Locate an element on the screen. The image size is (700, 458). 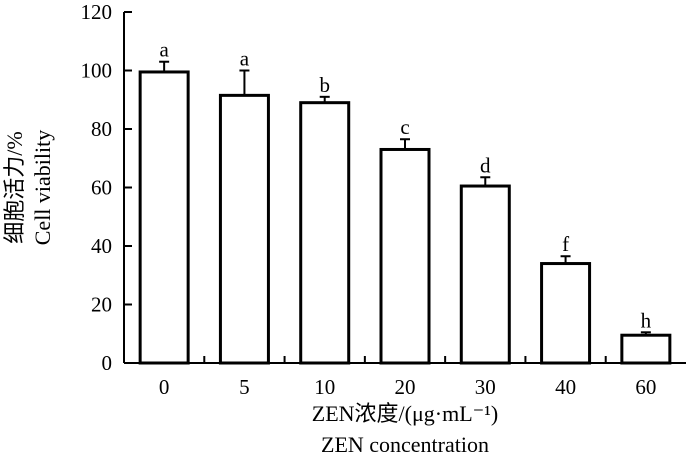
y-axis-ticks: 0 20 40 60 80 100 120 is located at coordinates (106, 187).